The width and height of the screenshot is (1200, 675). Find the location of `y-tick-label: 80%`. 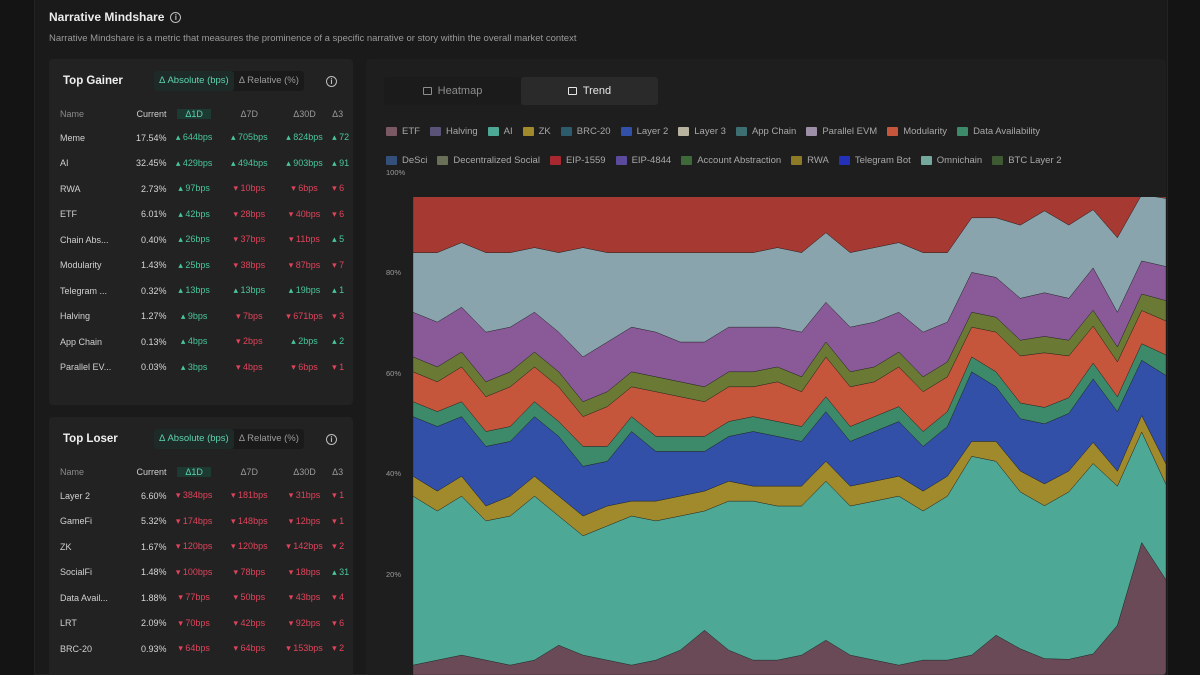

y-tick-label: 80% is located at coordinates (394, 273).